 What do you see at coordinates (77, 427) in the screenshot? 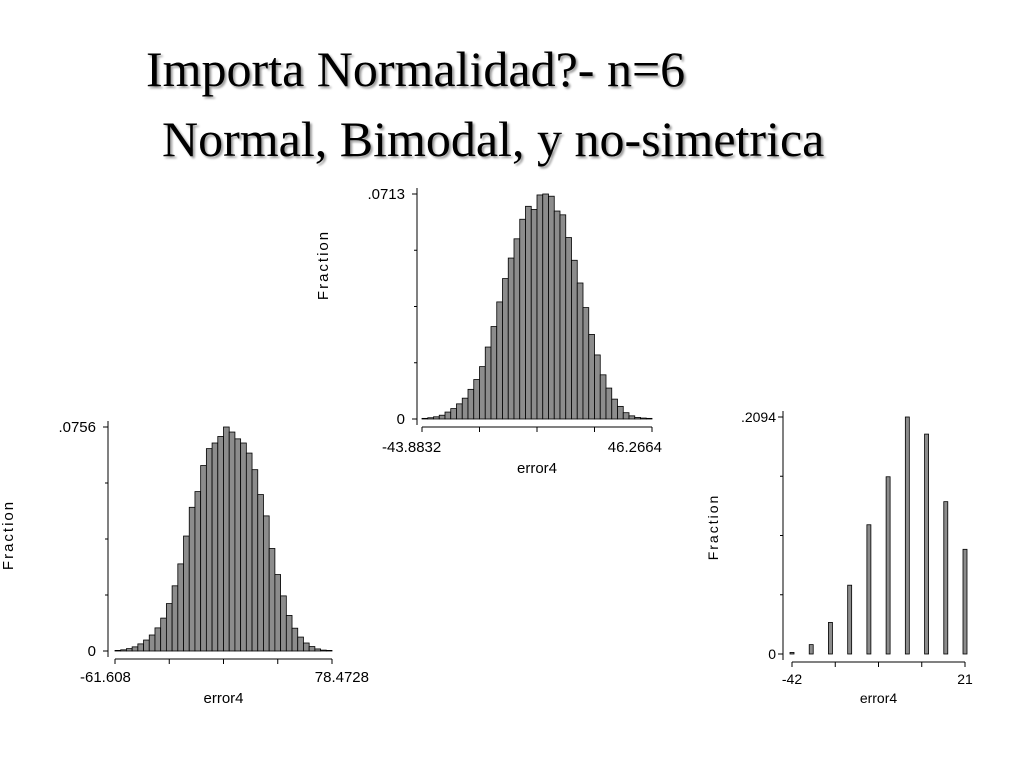
I see `y-tick-label: .0756` at bounding box center [77, 427].